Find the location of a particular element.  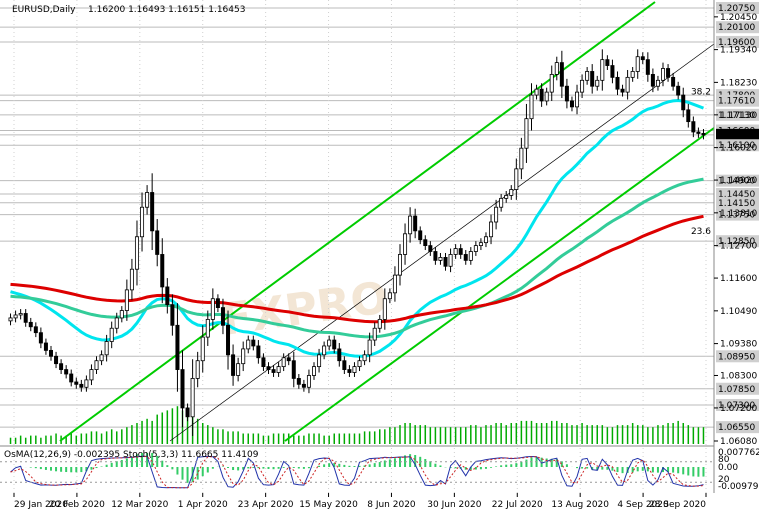

price-level-label: 1.20750 is located at coordinates (736, 9).